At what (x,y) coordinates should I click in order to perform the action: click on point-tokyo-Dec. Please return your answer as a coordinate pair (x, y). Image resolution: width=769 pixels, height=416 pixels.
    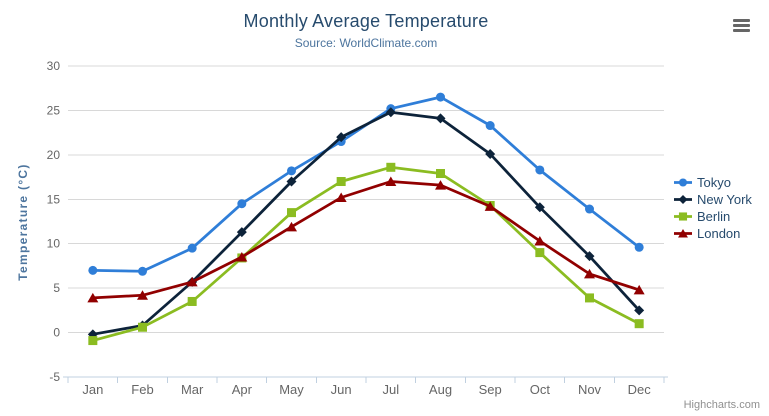
    Looking at the image, I should click on (639, 247).